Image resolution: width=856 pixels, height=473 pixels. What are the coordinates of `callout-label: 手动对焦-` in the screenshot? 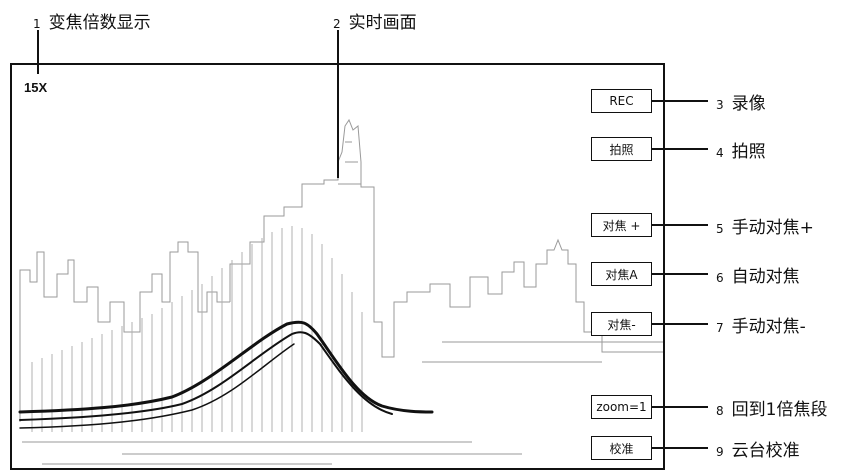 It's located at (768, 327).